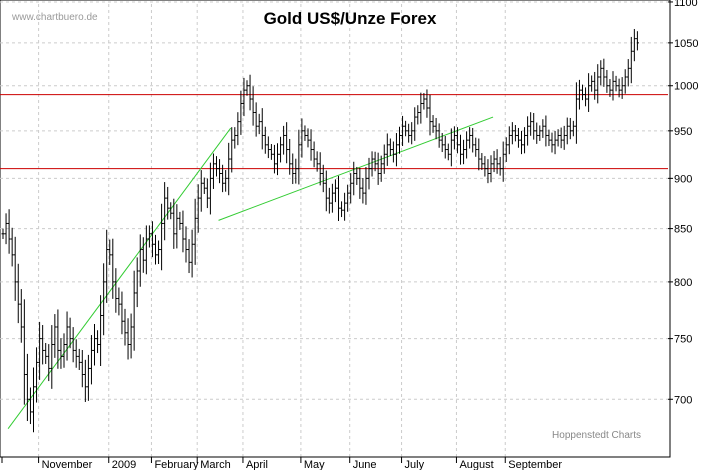 The width and height of the screenshot is (723, 470). I want to click on y-tick-label: 1000, so click(686, 87).